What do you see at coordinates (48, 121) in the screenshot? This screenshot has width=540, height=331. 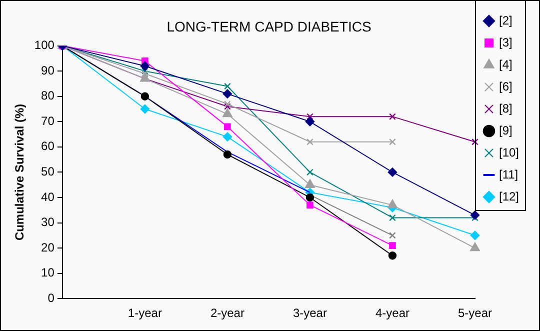 I see `y-tick-label: 70` at bounding box center [48, 121].